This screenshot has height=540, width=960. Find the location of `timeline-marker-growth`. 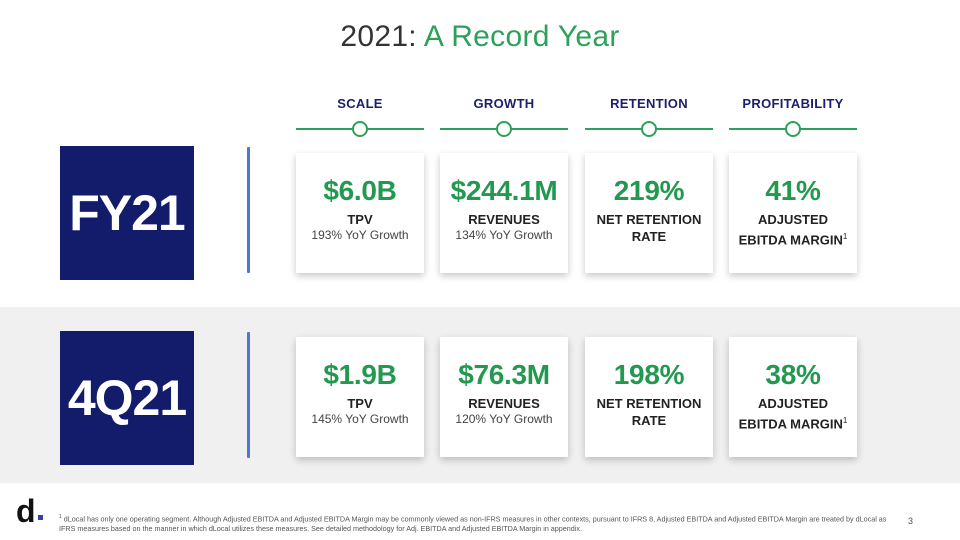

timeline-marker-growth is located at coordinates (504, 129).